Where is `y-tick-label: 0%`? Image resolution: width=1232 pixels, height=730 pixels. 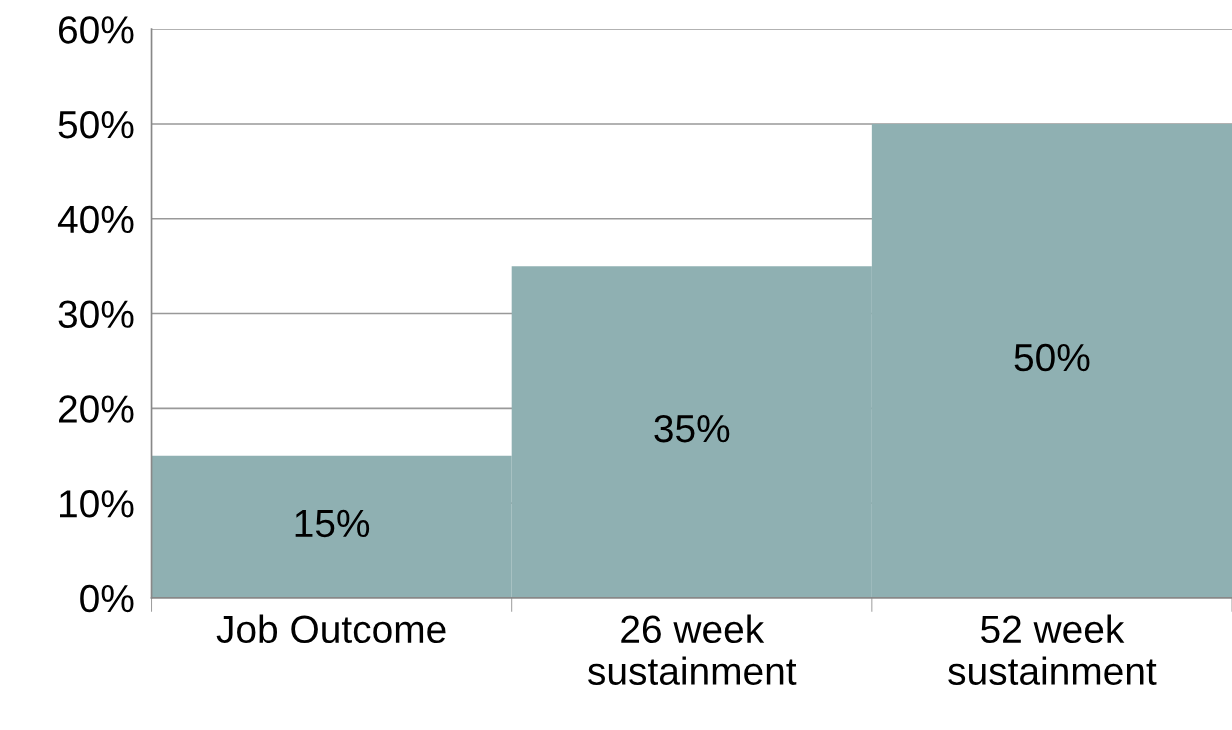
y-tick-label: 0% is located at coordinates (107, 598).